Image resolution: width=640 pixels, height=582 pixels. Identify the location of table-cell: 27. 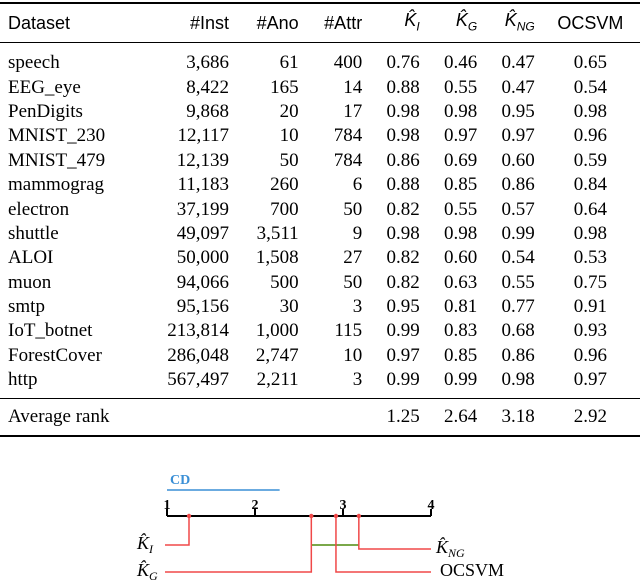
(353, 258).